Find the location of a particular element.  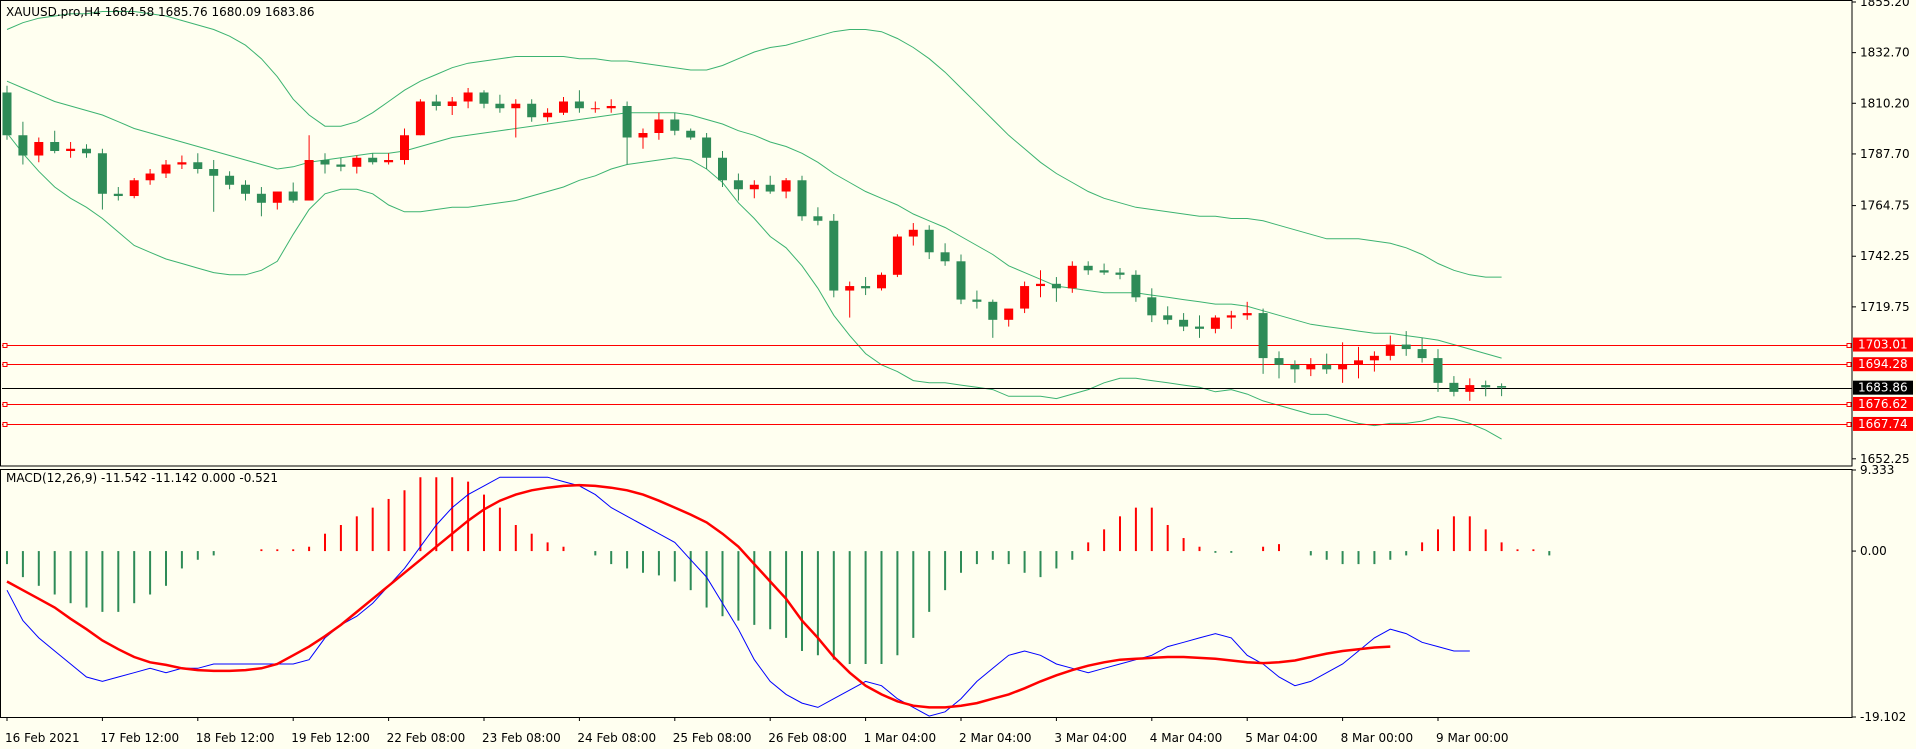

time-tick-label: 19 Feb 12:00 is located at coordinates (330, 738).